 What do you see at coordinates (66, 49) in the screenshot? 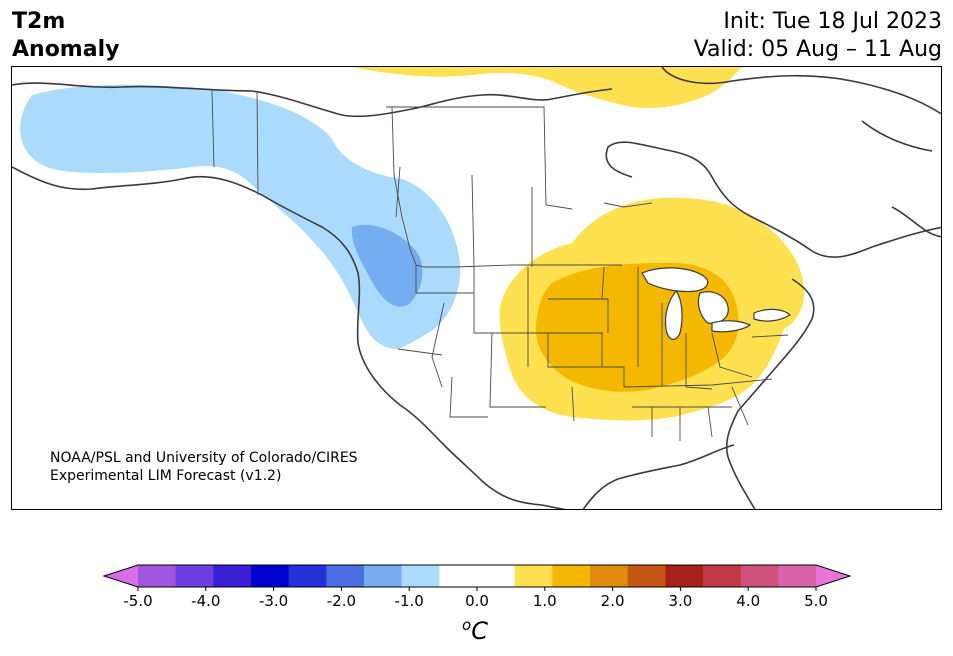
I see `title-line-2: Anomaly` at bounding box center [66, 49].